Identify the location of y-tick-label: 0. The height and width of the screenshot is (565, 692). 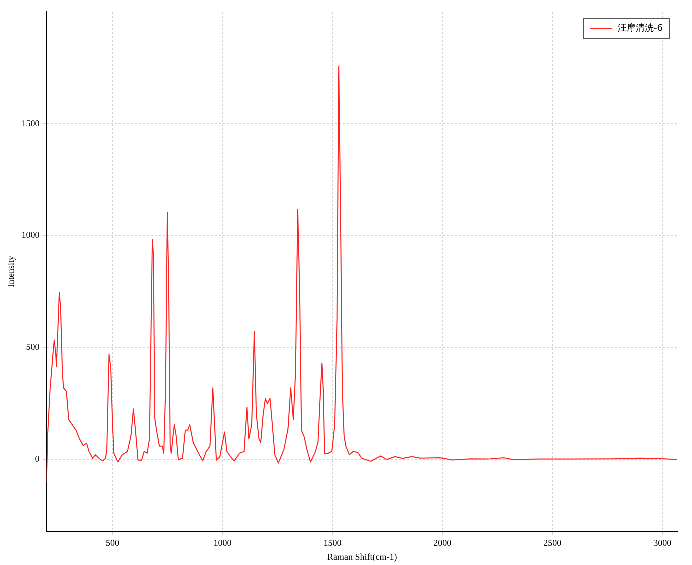
(37, 459).